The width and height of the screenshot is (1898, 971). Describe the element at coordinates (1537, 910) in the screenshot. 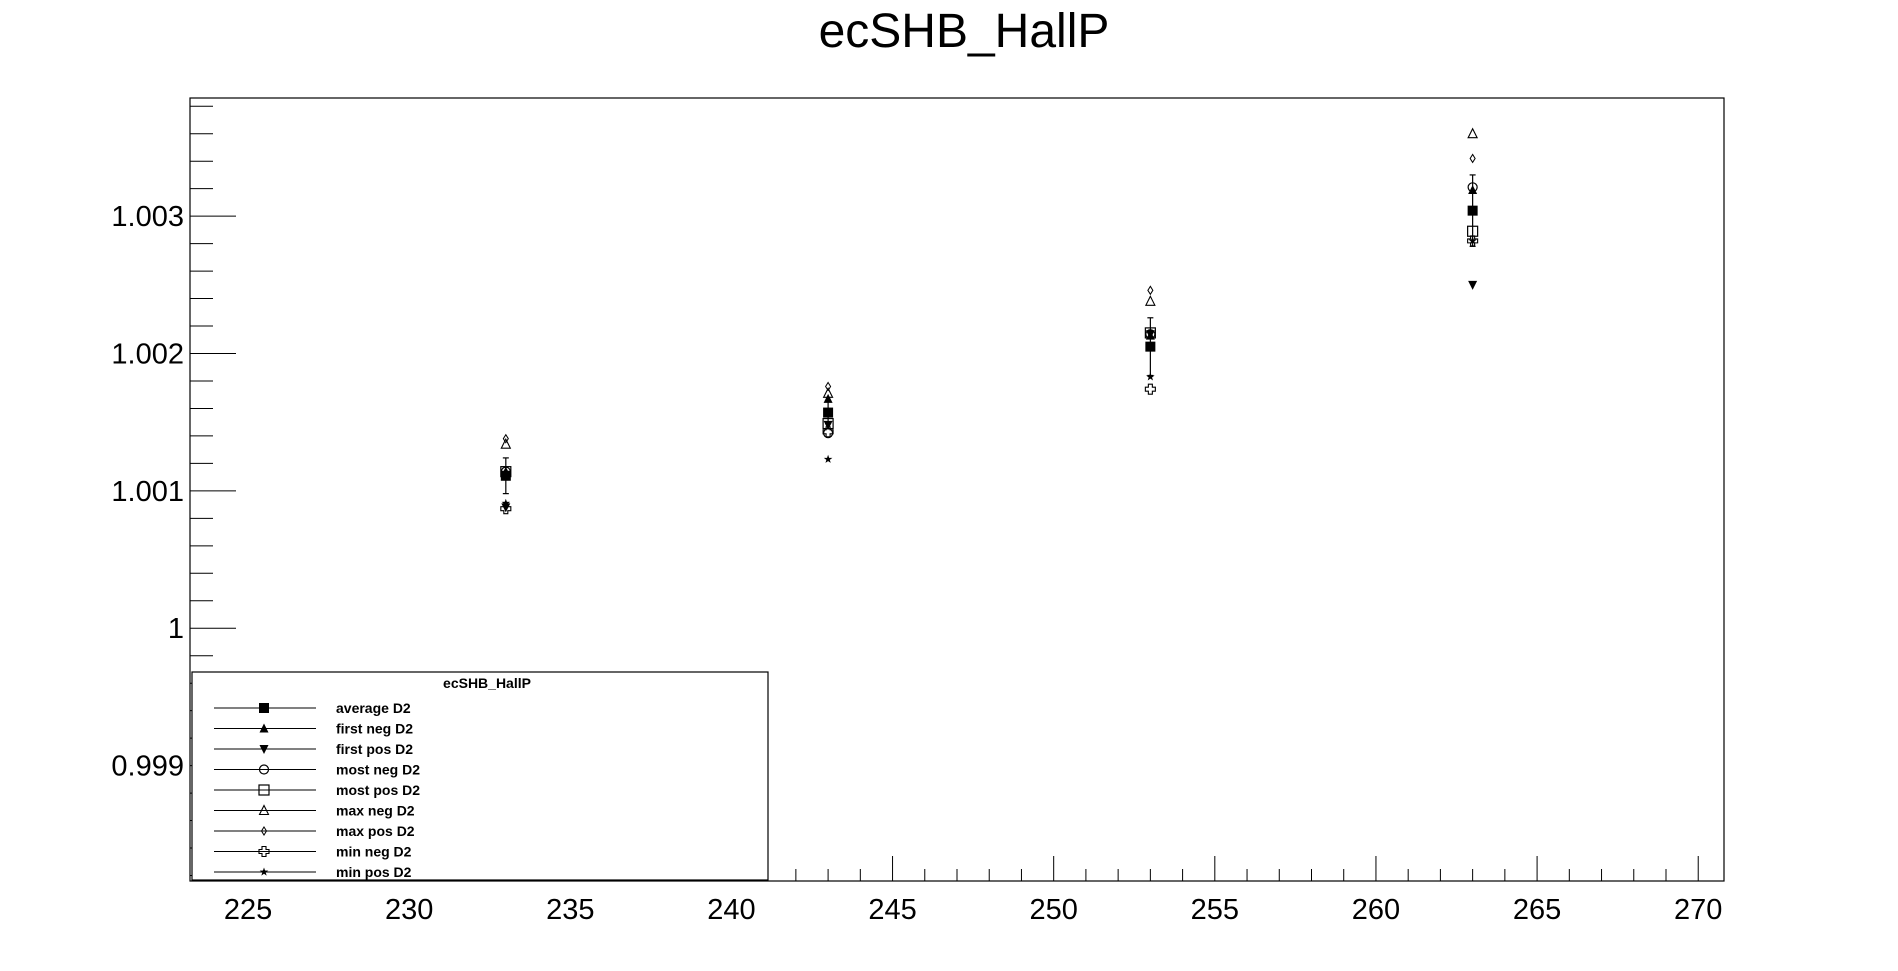

I see `x-tick-label: 265` at that location.